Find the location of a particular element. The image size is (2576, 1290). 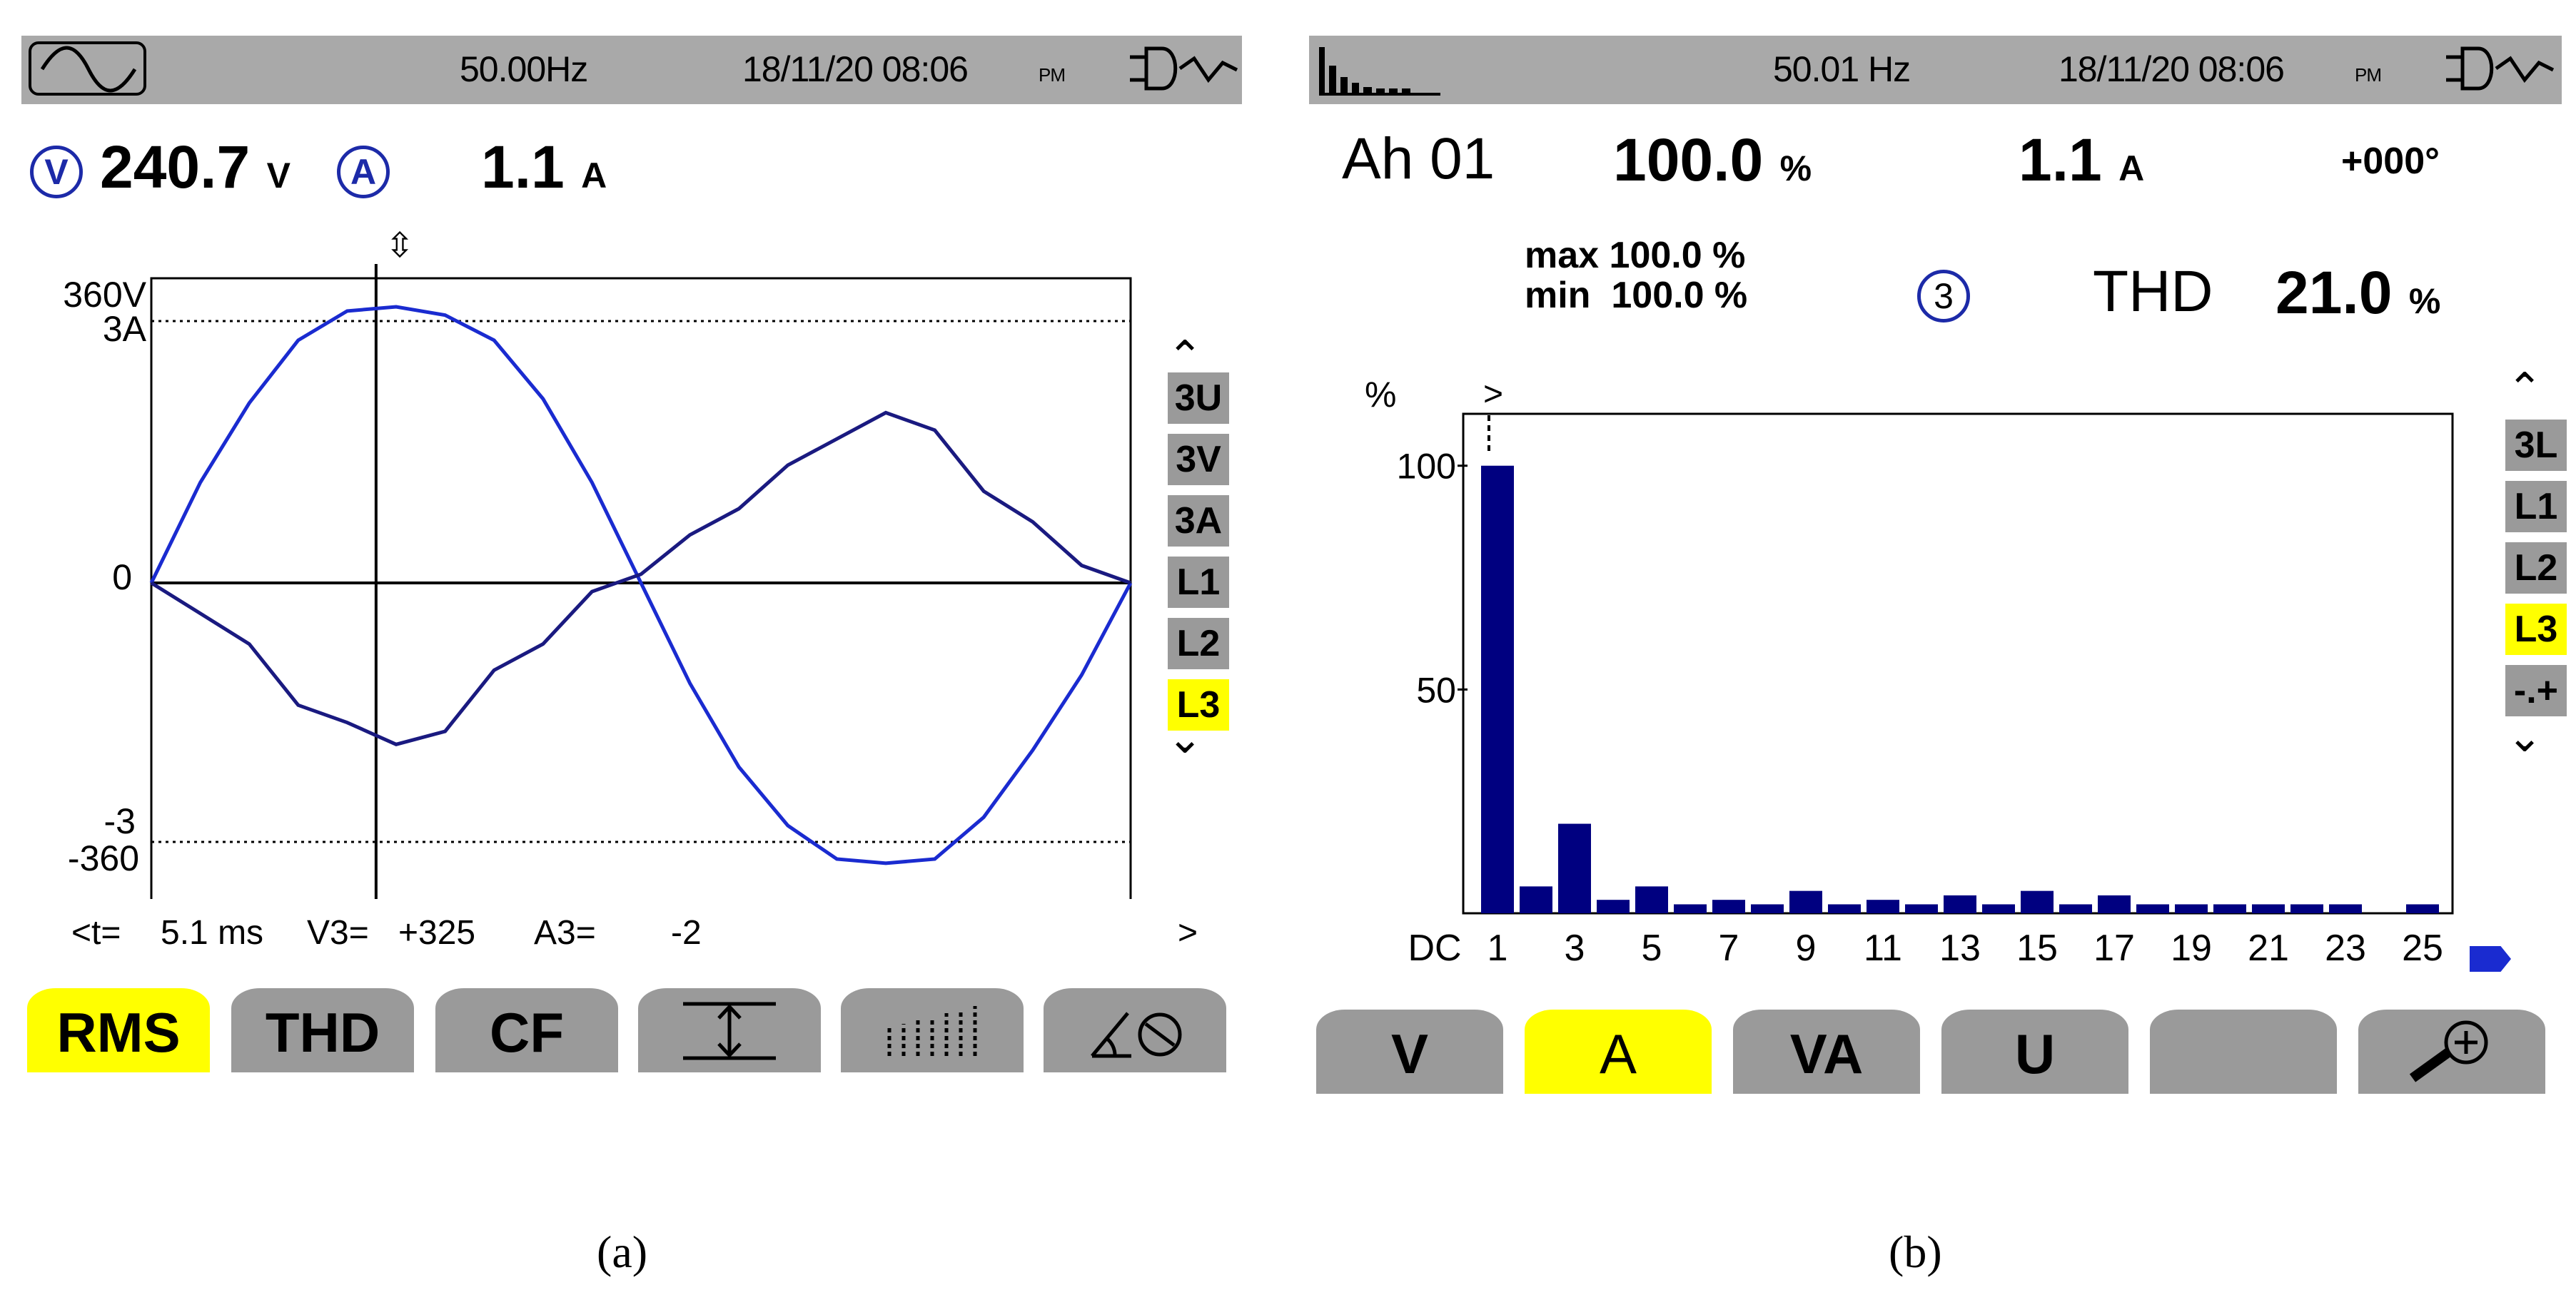

harmonic-current-number: 1.1 is located at coordinates (2060, 159).